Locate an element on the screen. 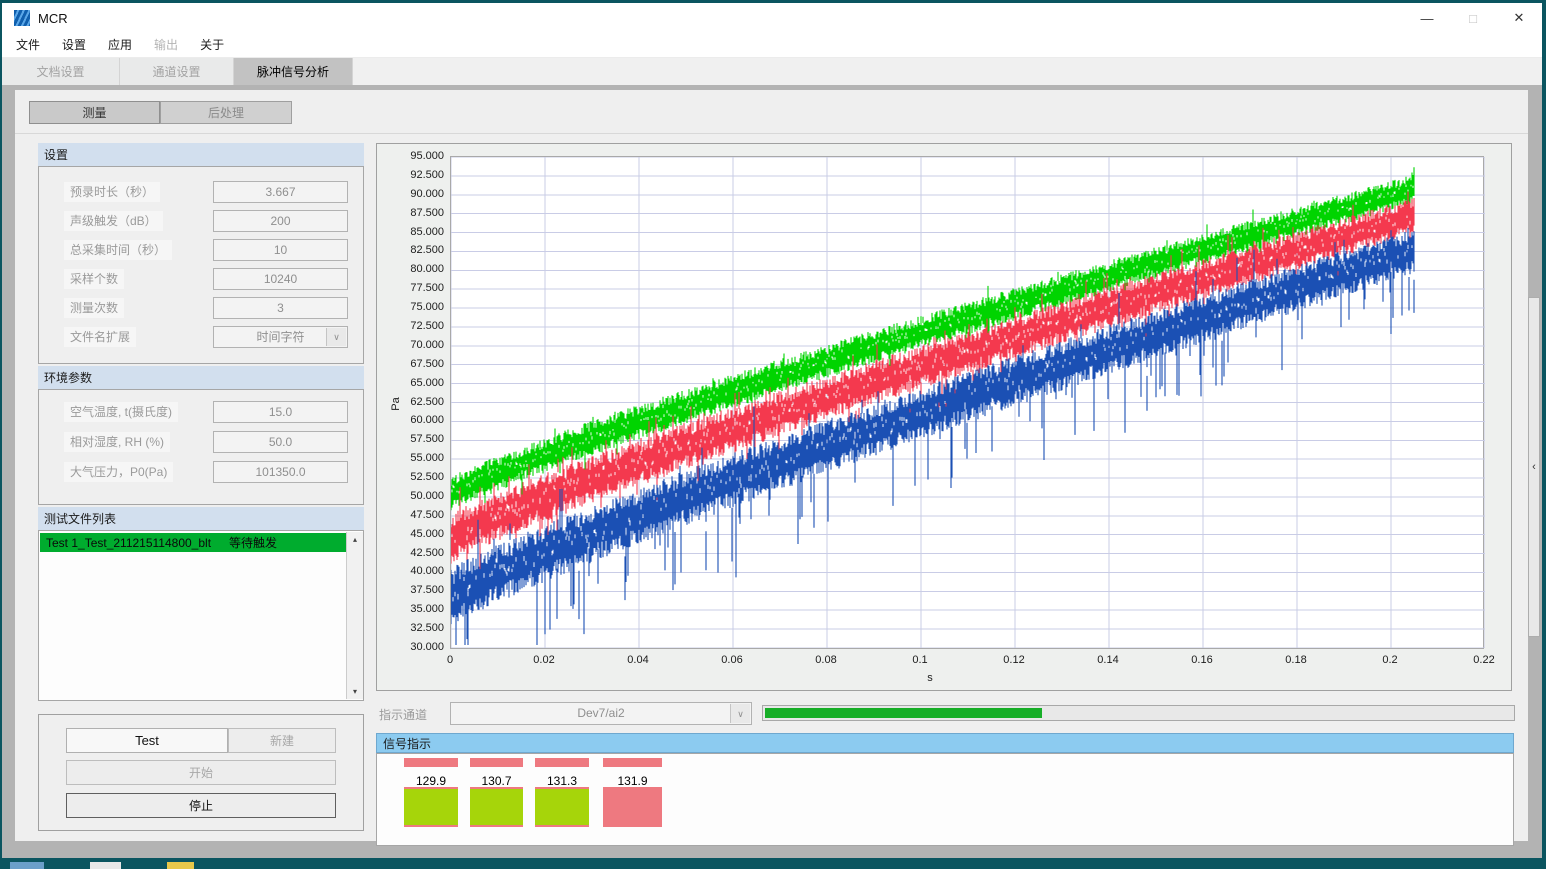 The image size is (1546, 869). y-tick-label: 80.000 is located at coordinates (427, 269).